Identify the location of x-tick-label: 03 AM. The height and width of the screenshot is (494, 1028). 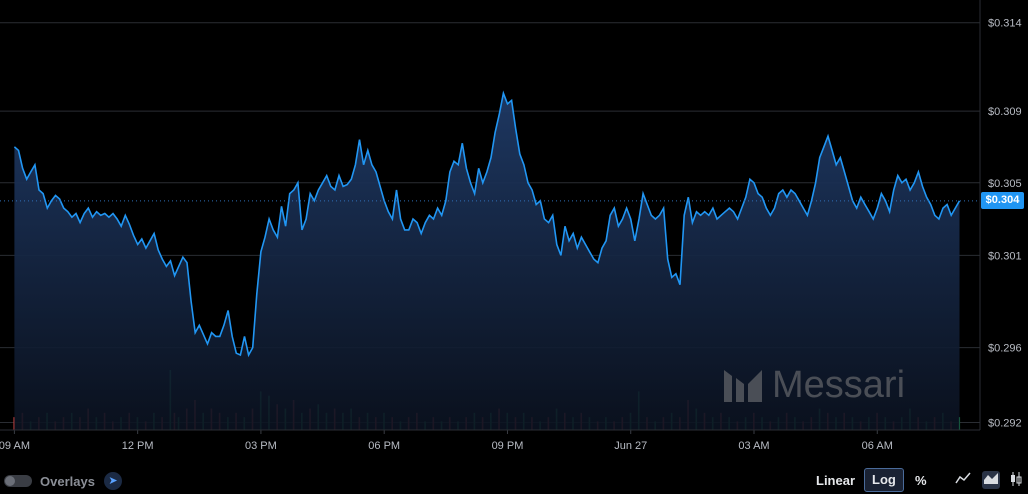
(753, 446).